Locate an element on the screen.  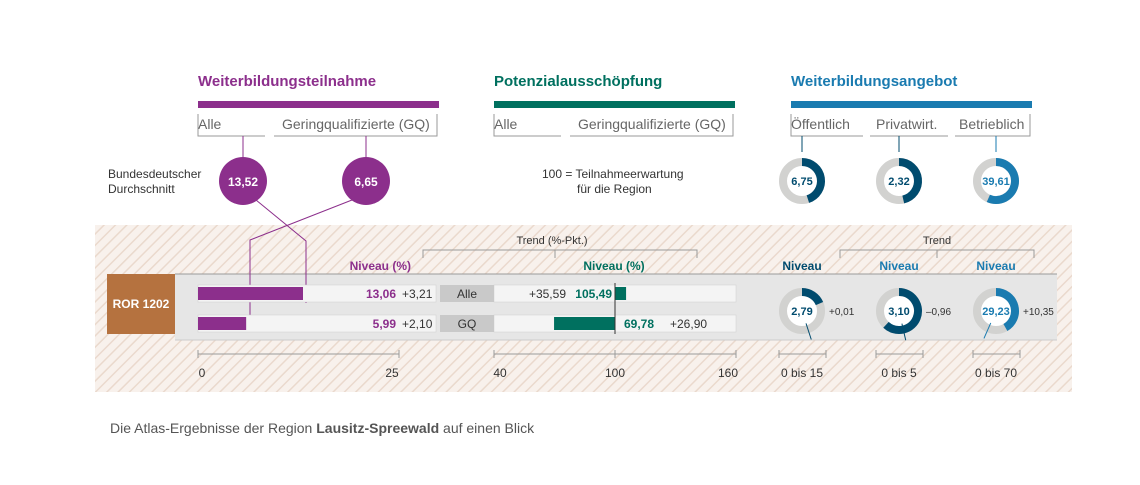
offer-bracket-company is located at coordinates (993, 125).